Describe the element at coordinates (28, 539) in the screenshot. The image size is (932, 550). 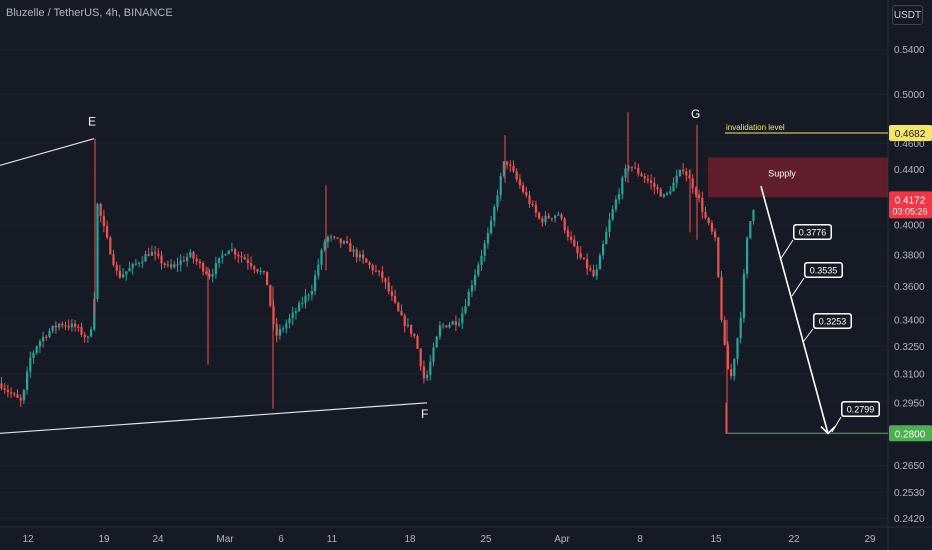
I see `time-tick-label: 12` at that location.